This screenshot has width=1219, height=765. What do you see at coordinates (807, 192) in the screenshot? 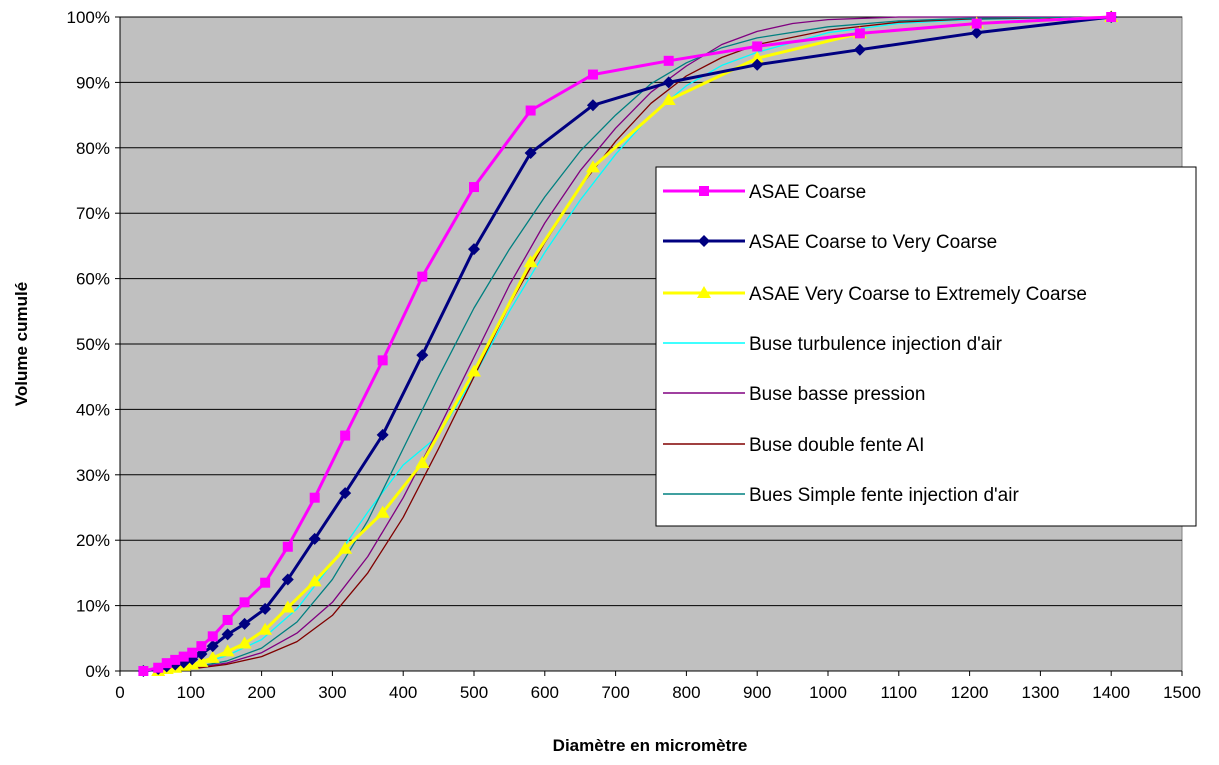
I see `legend-label: ASAE Coarse` at bounding box center [807, 192].